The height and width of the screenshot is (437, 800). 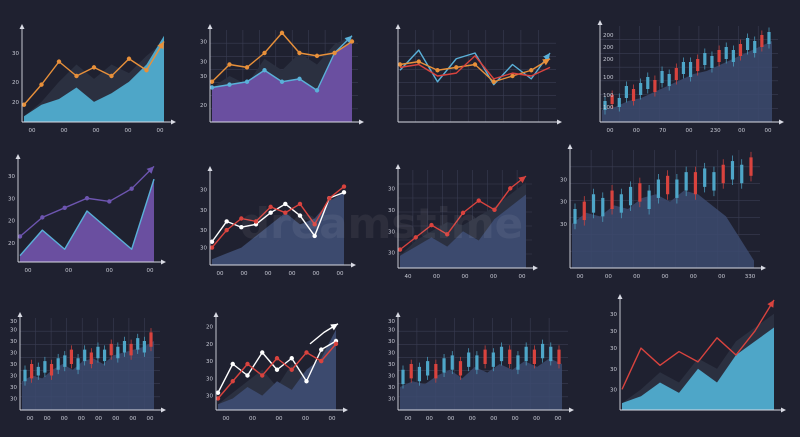 What do you see at coordinates (750, 277) in the screenshot?
I see `x-tick-label: 330` at bounding box center [750, 277].